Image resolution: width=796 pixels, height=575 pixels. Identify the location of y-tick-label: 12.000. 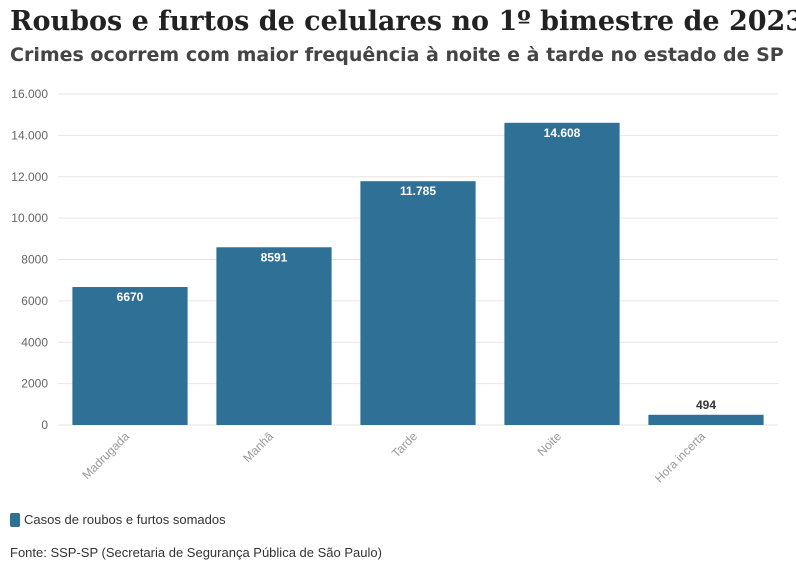
(29, 177).